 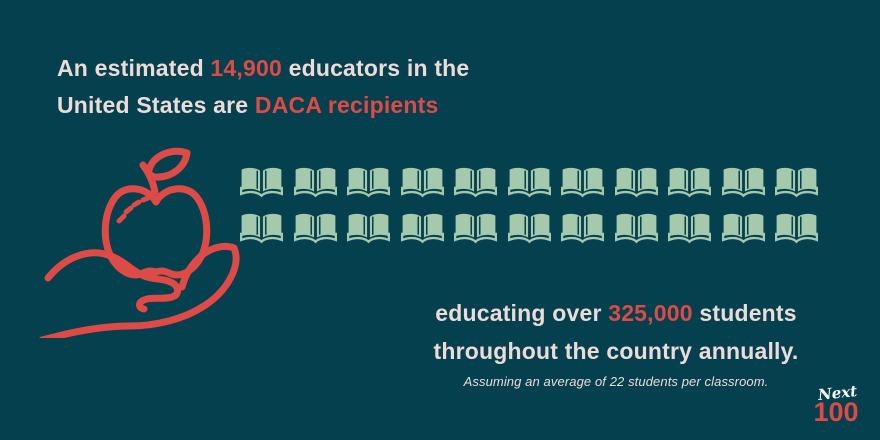 I want to click on stats-highlight-student-count: 325,000, so click(x=650, y=313).